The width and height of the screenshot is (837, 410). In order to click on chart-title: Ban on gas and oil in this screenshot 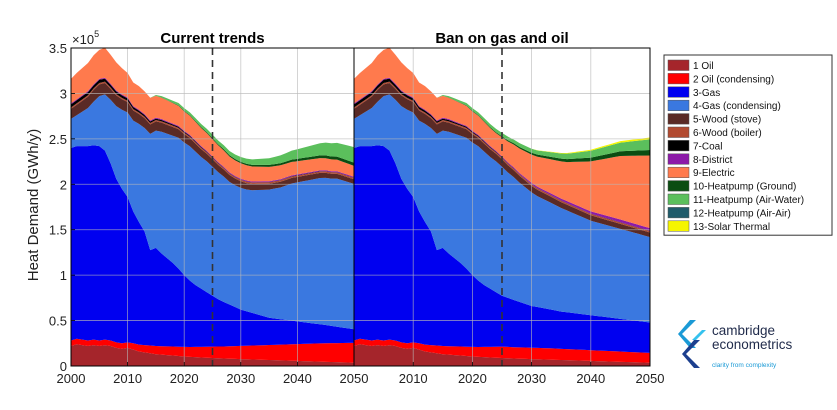, I will do `click(501, 38)`.